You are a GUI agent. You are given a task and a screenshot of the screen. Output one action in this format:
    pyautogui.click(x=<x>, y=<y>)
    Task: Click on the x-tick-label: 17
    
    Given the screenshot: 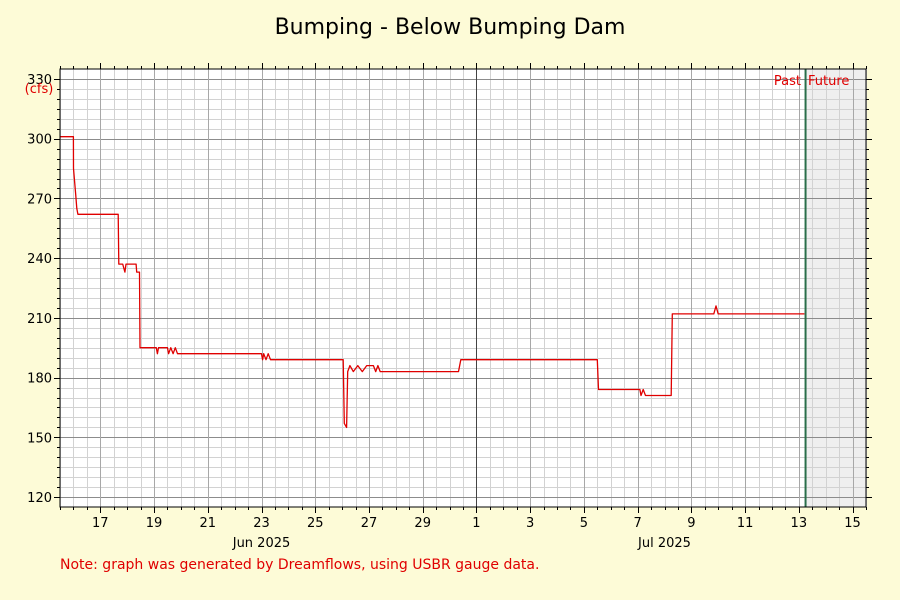 What is the action you would take?
    pyautogui.click(x=100, y=523)
    